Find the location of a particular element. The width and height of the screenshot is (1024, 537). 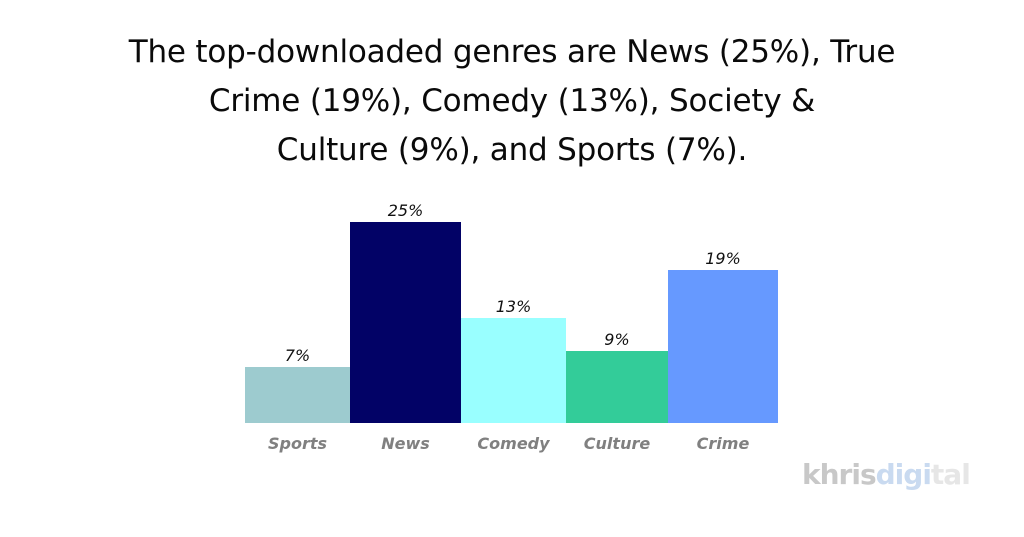

title-line: Crime (19%), Comedy (13%), Society & is located at coordinates (512, 101).